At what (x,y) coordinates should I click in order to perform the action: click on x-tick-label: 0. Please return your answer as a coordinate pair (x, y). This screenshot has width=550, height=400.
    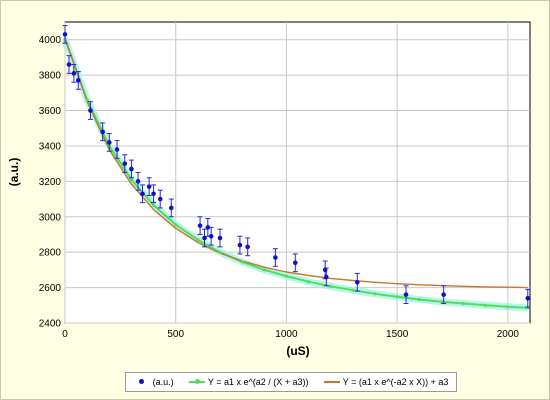
    Looking at the image, I should click on (65, 334).